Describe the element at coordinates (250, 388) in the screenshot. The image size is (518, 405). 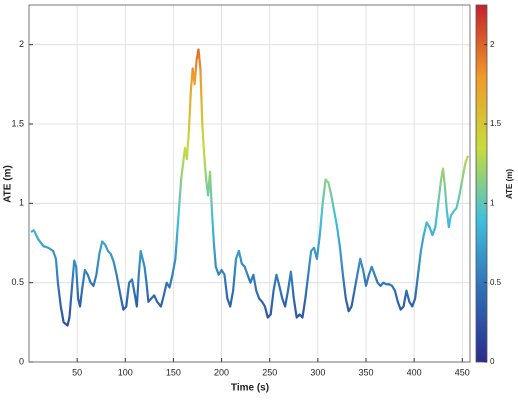
I see `x-axis-label: Time (s)` at that location.